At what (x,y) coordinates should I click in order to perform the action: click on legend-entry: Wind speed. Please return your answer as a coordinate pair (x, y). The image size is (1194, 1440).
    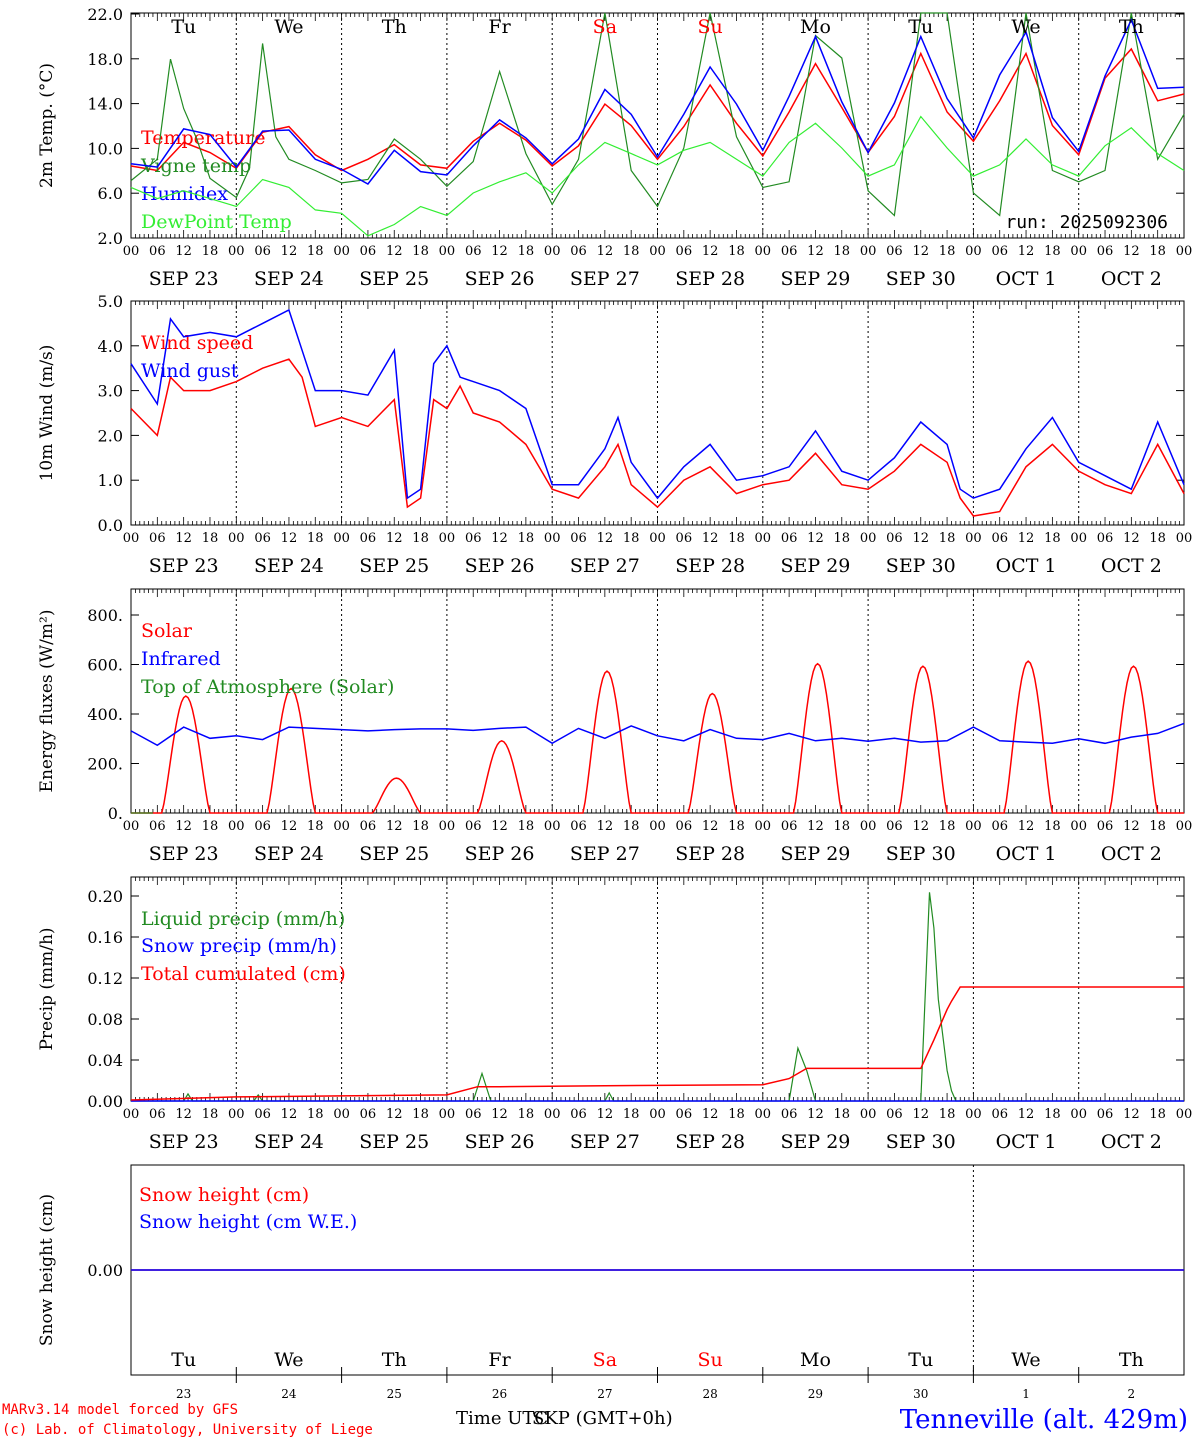
    Looking at the image, I should click on (197, 343).